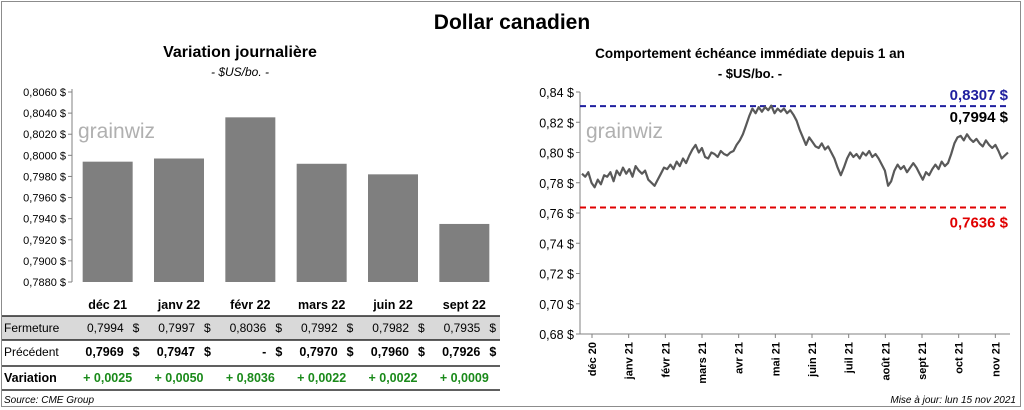 This screenshot has width=1024, height=410. I want to click on table-row-label: Variation, so click(30, 378).